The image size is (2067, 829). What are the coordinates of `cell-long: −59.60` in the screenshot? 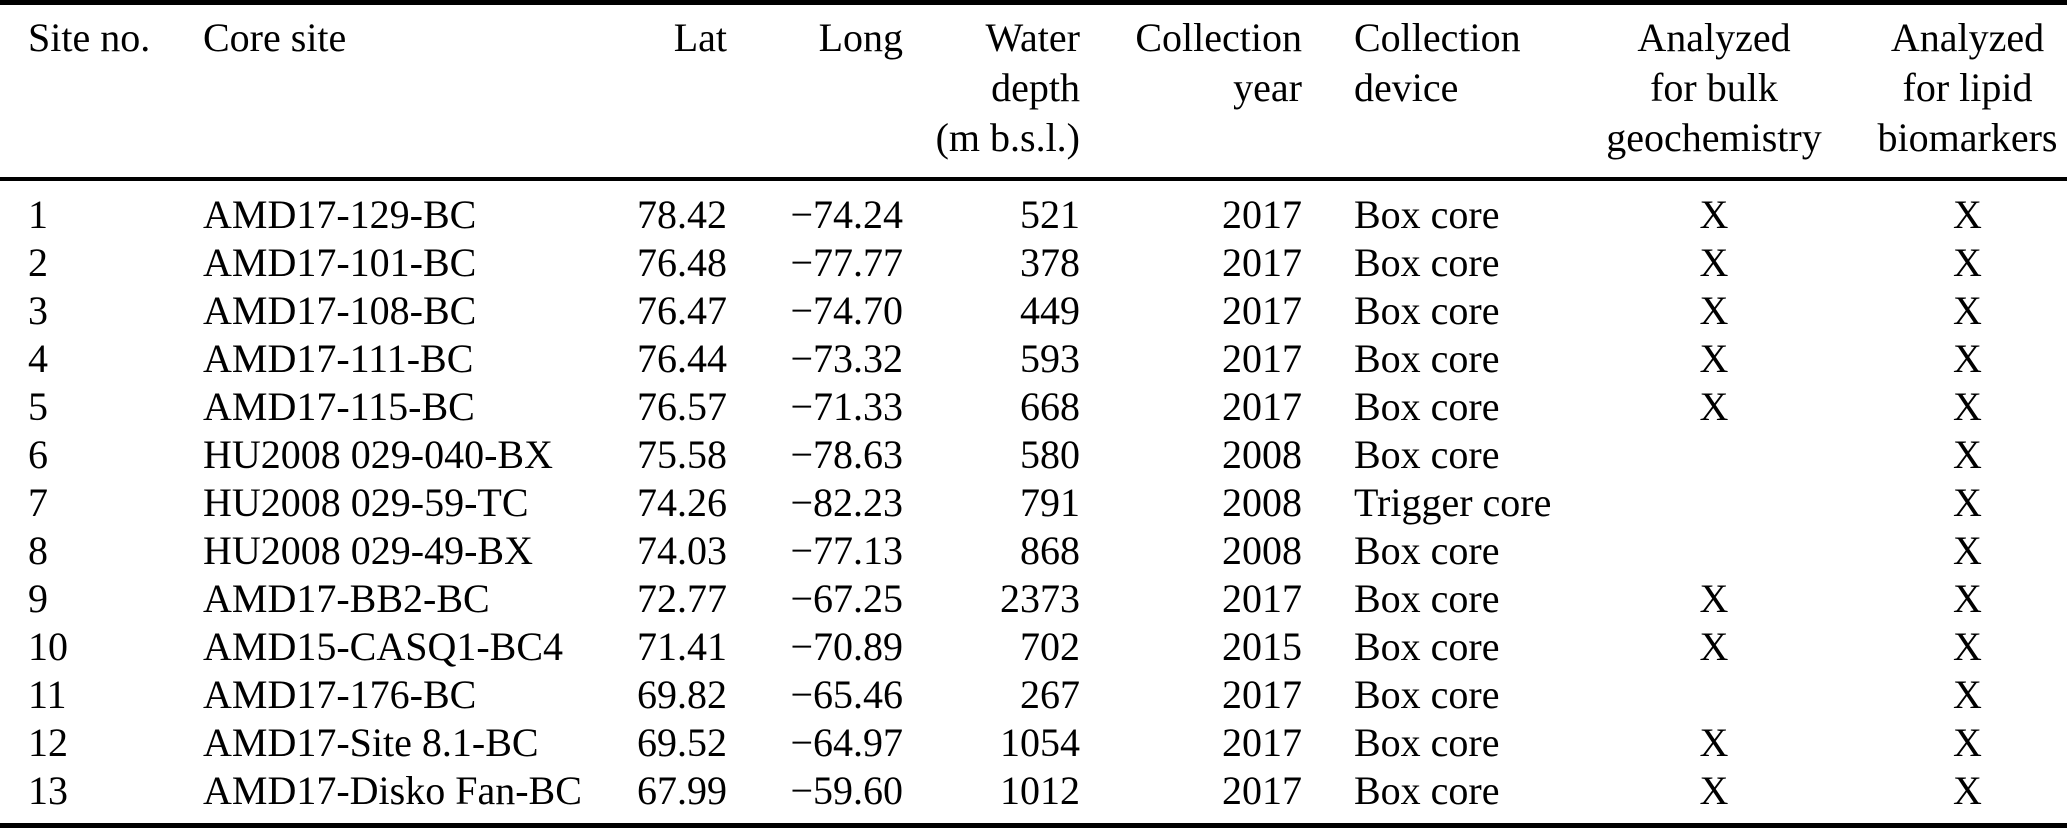 It's located at (846, 790).